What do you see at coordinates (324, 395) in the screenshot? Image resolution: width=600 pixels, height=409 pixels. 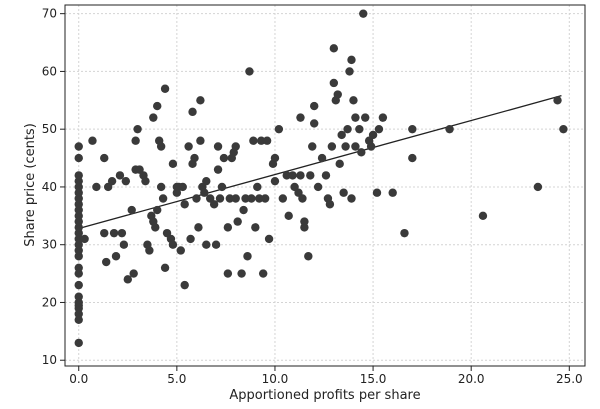 I see `x-axis-title: Apportioned profits per share` at bounding box center [324, 395].